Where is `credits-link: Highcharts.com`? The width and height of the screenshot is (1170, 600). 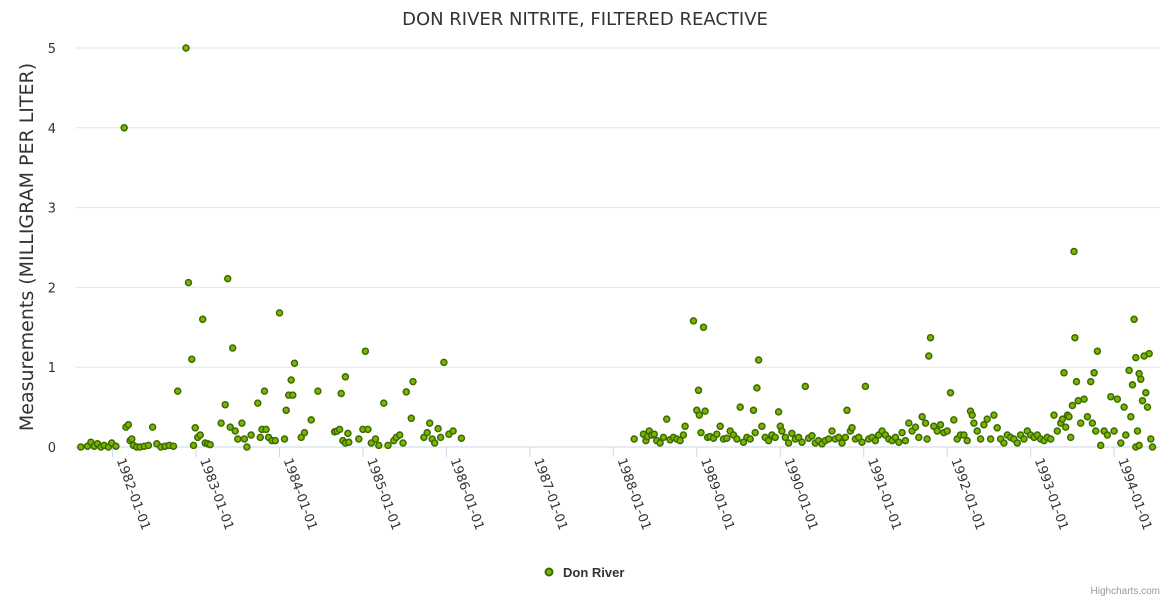 credits-link: Highcharts.com is located at coordinates (1125, 591).